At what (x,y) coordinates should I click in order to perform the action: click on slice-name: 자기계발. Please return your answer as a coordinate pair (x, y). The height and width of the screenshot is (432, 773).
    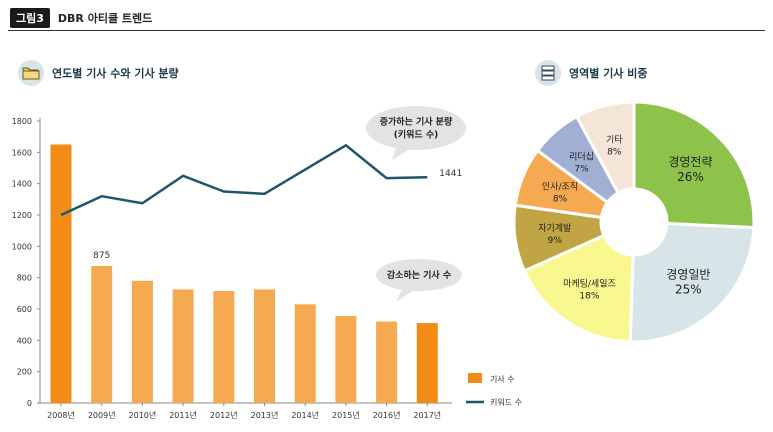
    Looking at the image, I should click on (554, 228).